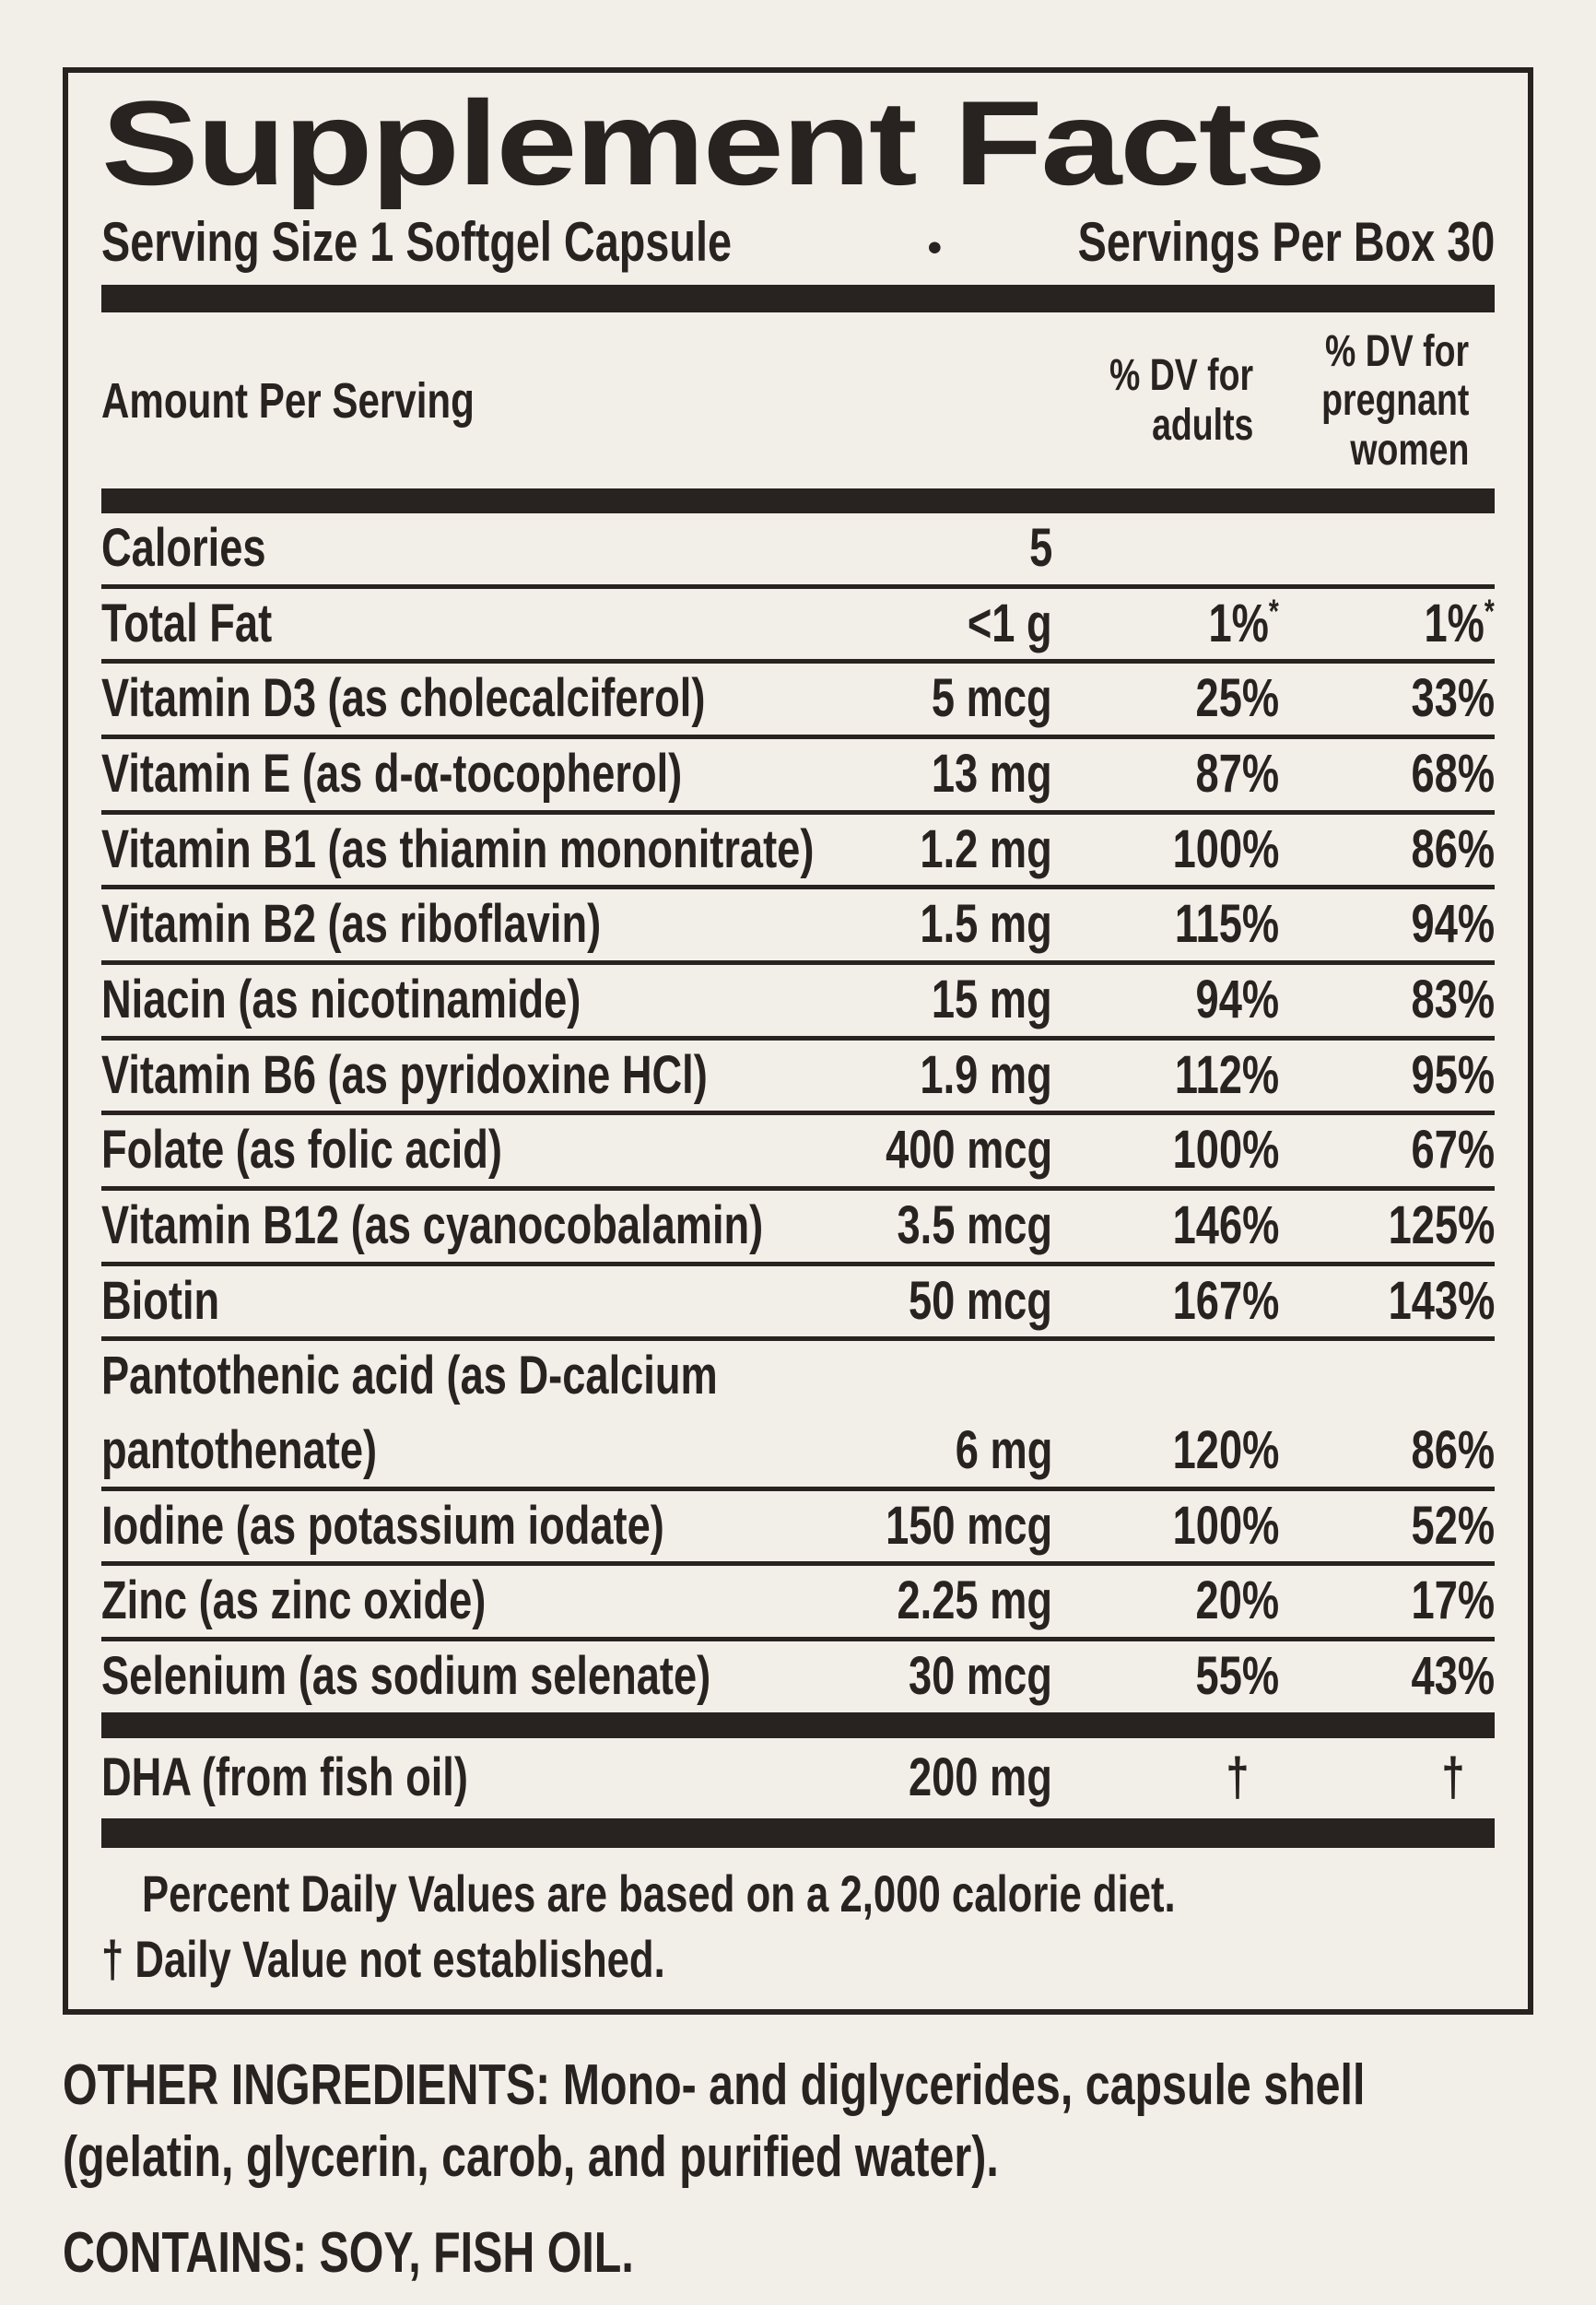  Describe the element at coordinates (1459, 622) in the screenshot. I see `row-dv-pregnant: 1%*` at that location.